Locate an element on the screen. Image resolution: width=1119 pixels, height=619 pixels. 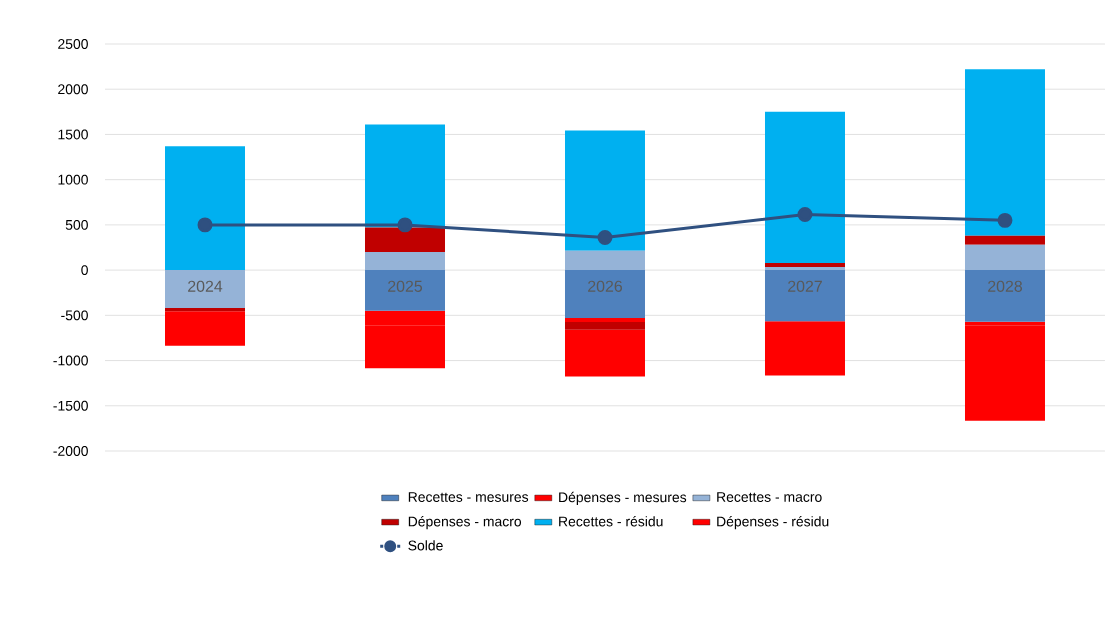
x-tick-label: 2027 is located at coordinates (805, 286).